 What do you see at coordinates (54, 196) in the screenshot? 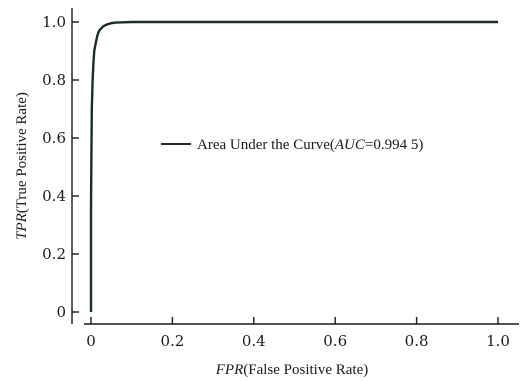
I see `y-tick-label: 0.4` at bounding box center [54, 196].